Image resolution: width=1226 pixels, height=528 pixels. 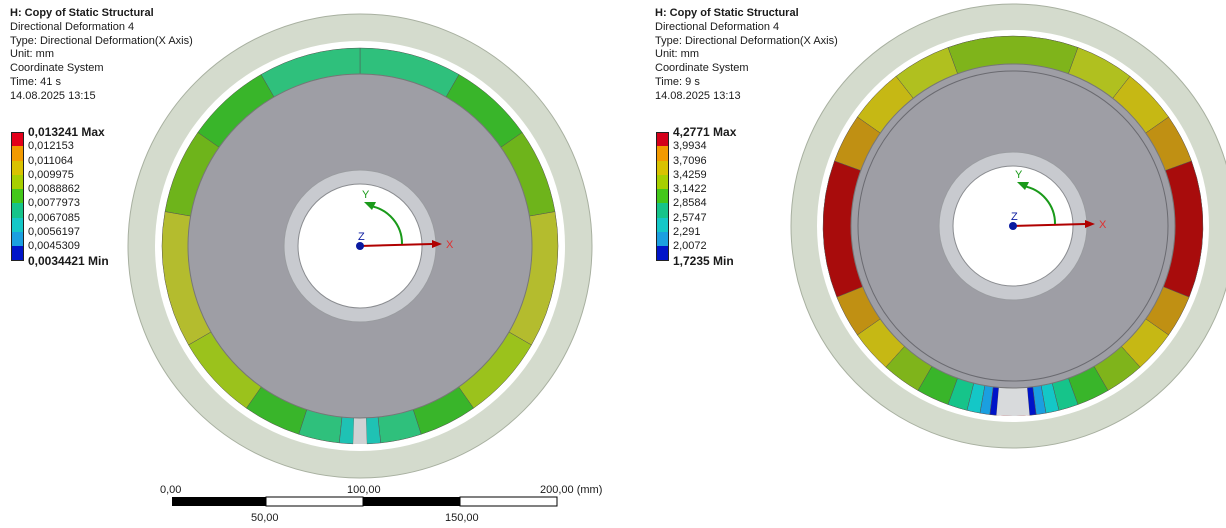 What do you see at coordinates (54, 189) in the screenshot?
I see `legend-label: 0,0088862` at bounding box center [54, 189].